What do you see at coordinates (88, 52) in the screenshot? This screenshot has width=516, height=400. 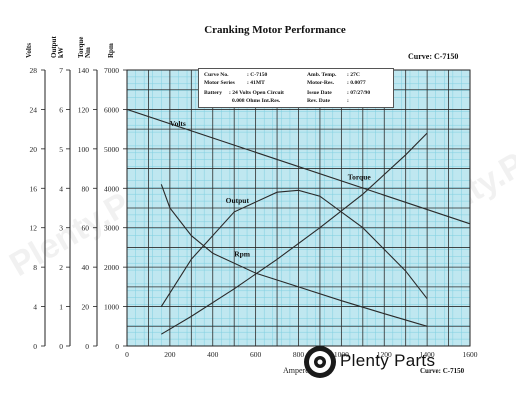 I see `axis-title-torque: Nm` at bounding box center [88, 52].